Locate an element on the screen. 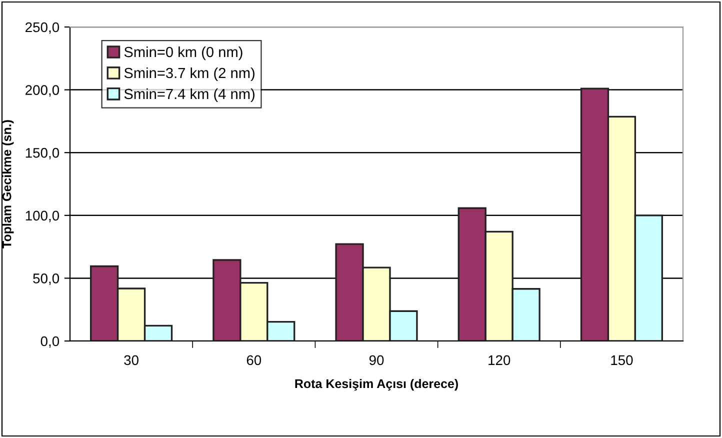 The width and height of the screenshot is (722, 438). y-tick-label: 200,0 is located at coordinates (43, 91).